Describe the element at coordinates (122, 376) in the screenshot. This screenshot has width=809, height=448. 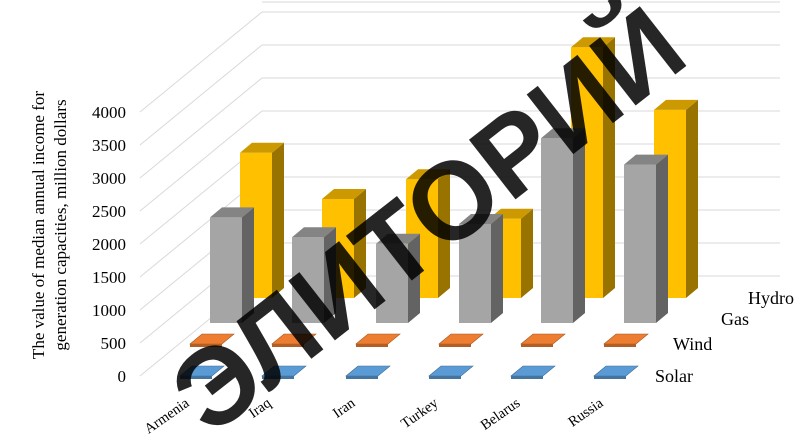
I see `y-tick-label: 0` at that location.